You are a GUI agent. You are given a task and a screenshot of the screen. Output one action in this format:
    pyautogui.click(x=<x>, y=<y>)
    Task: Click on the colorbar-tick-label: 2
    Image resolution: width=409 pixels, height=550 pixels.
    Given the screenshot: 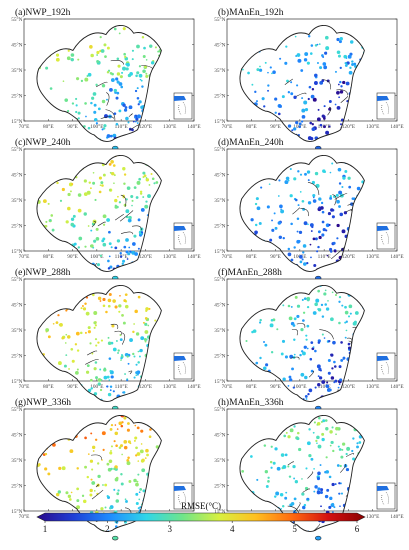 What is the action you would take?
    pyautogui.click(x=107, y=529)
    